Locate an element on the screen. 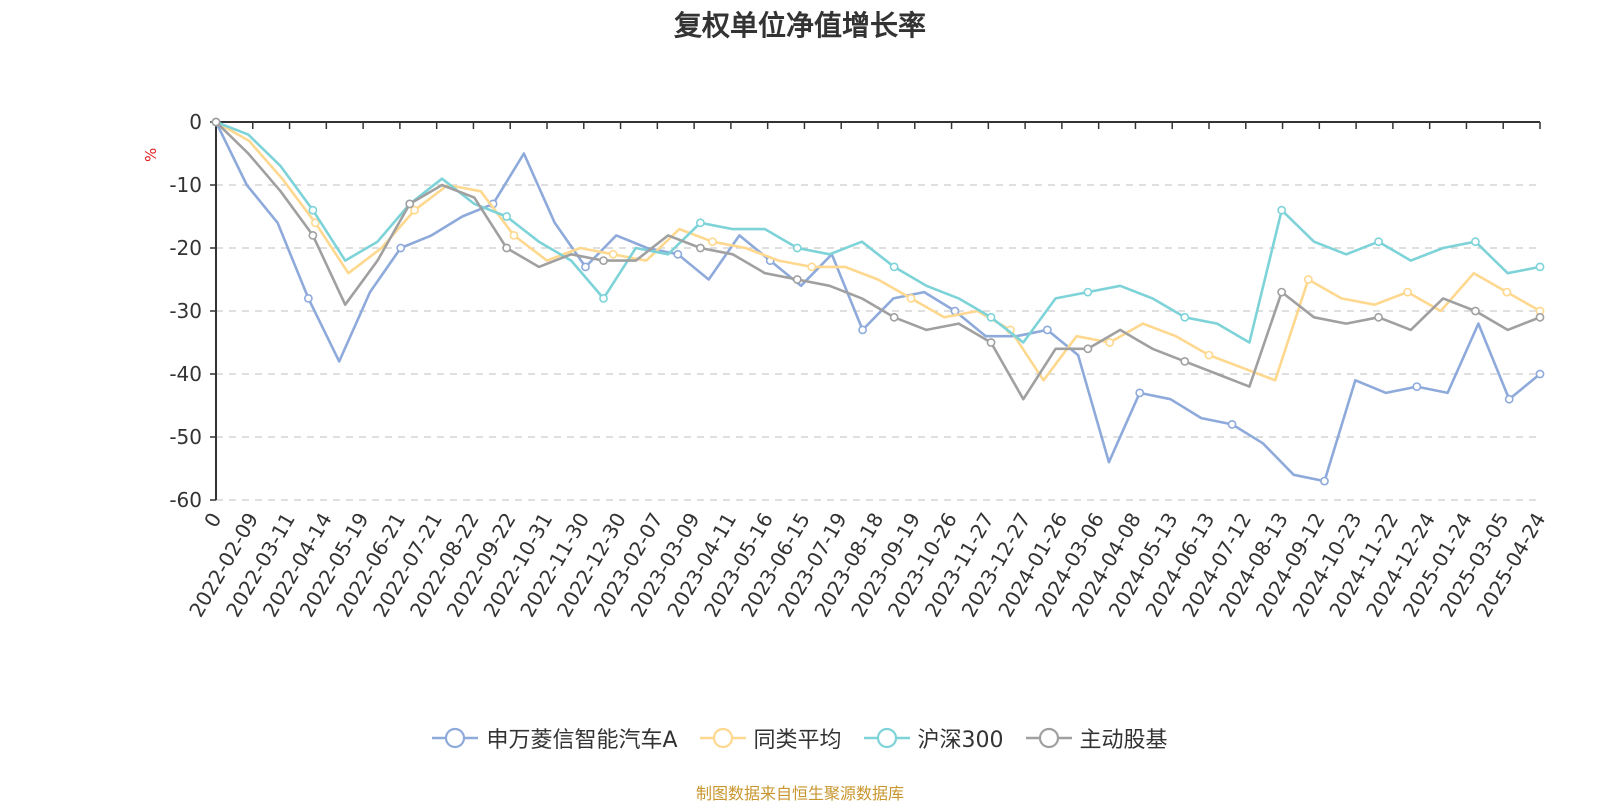 The width and height of the screenshot is (1600, 804). y-tick-label: -30 is located at coordinates (185, 311).